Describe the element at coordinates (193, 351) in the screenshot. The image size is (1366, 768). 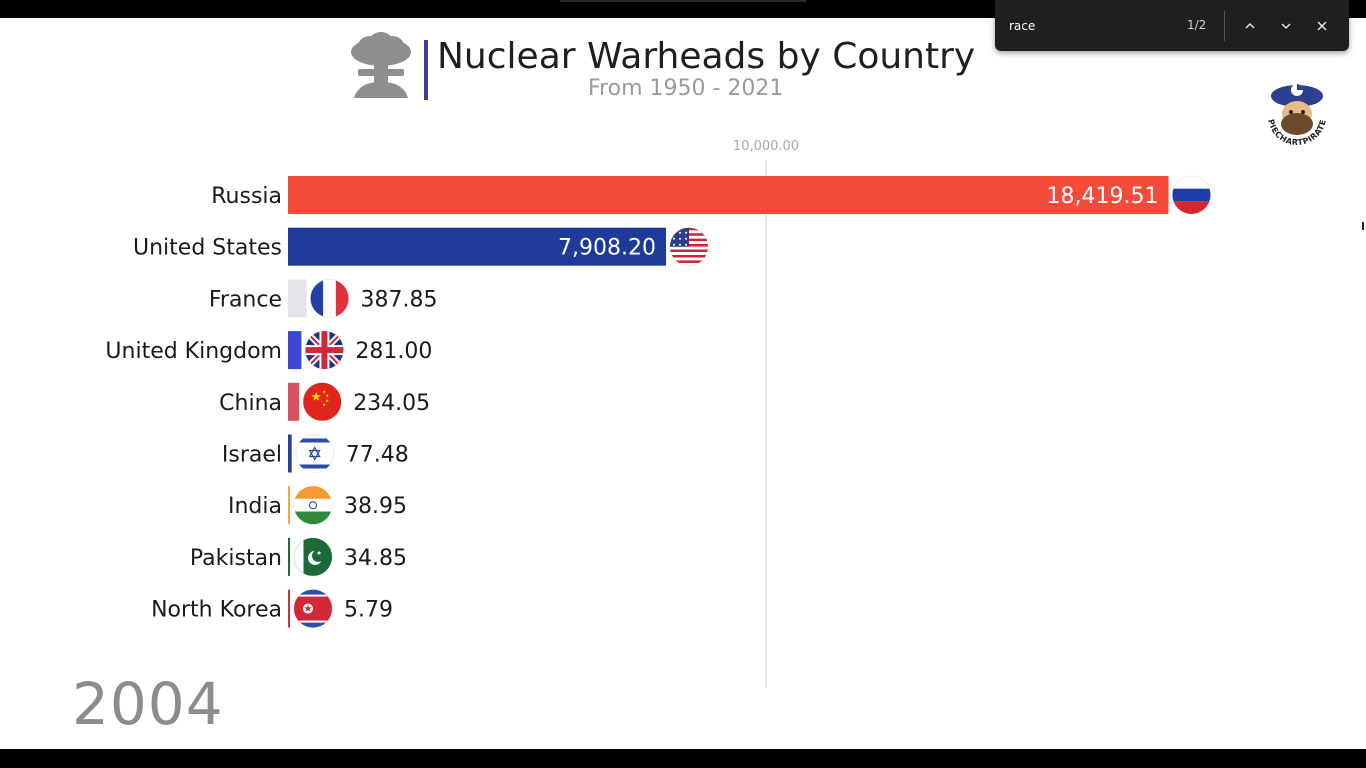
I see `category-label: United Kingdom` at that location.